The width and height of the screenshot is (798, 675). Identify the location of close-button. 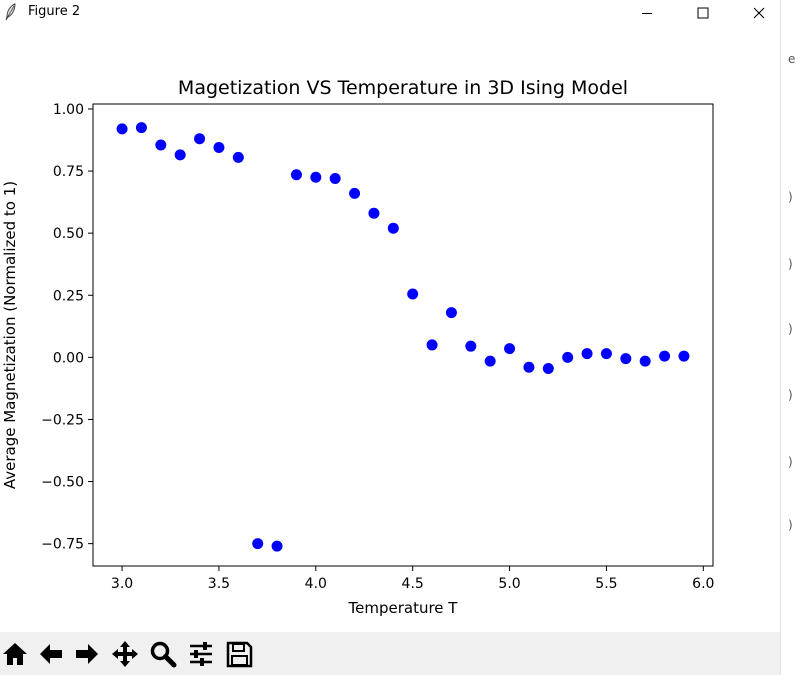
(759, 13).